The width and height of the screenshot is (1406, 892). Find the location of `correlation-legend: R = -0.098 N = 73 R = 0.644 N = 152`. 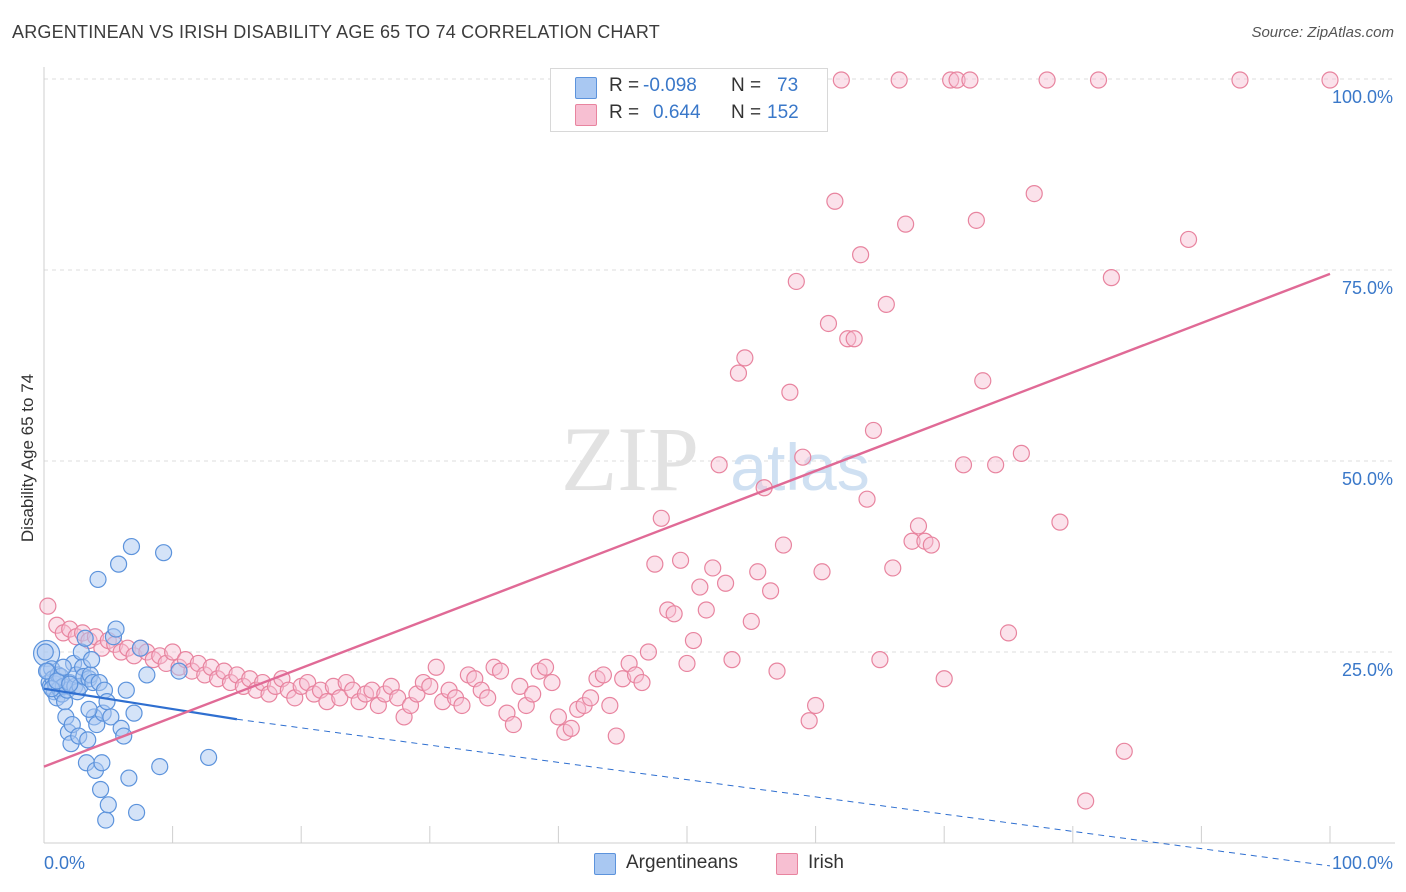

correlation-legend: R = -0.098 N = 73 R = 0.644 N = 152 is located at coordinates (689, 100).